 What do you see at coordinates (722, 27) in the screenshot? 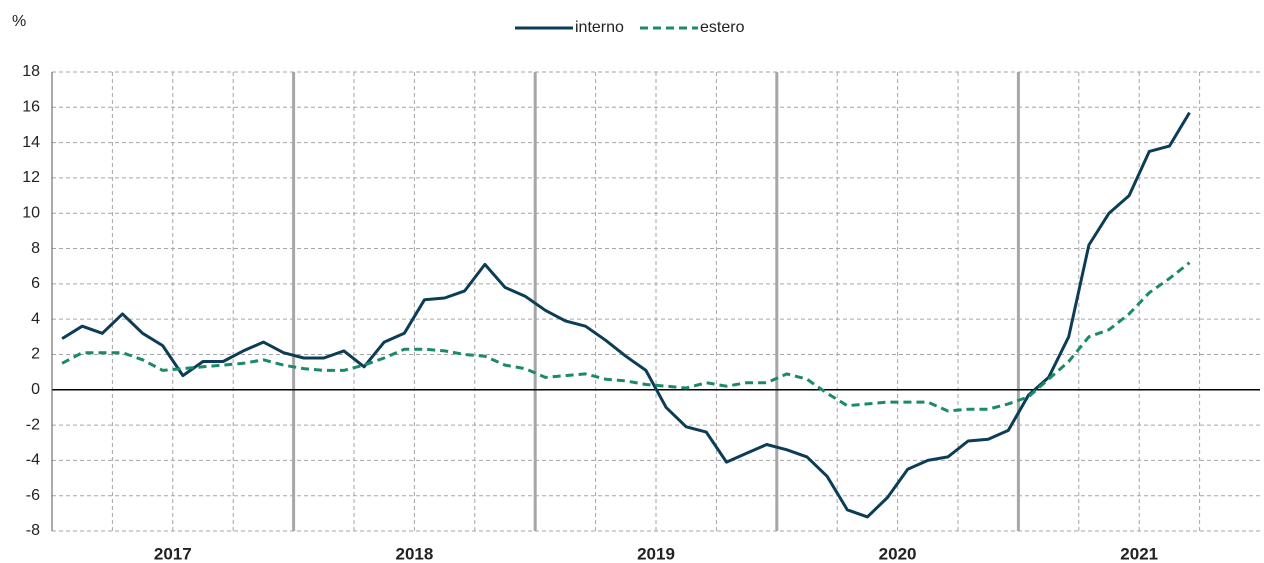
I see `legend-label: estero` at bounding box center [722, 27].